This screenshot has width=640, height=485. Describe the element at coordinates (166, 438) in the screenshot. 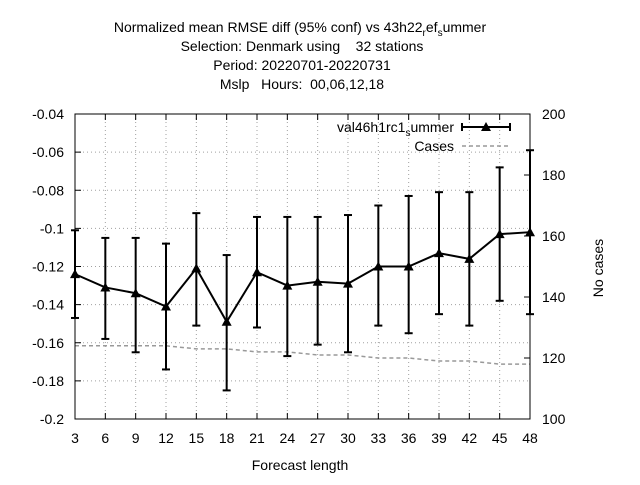

I see `x-tick-label: 12` at that location.